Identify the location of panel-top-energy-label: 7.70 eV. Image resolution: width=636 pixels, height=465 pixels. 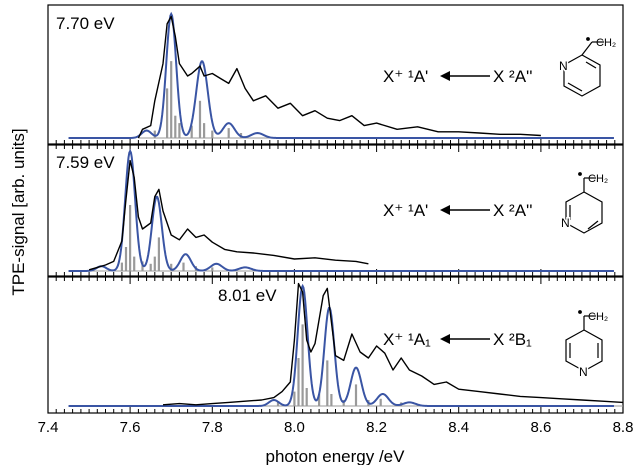
(85, 23).